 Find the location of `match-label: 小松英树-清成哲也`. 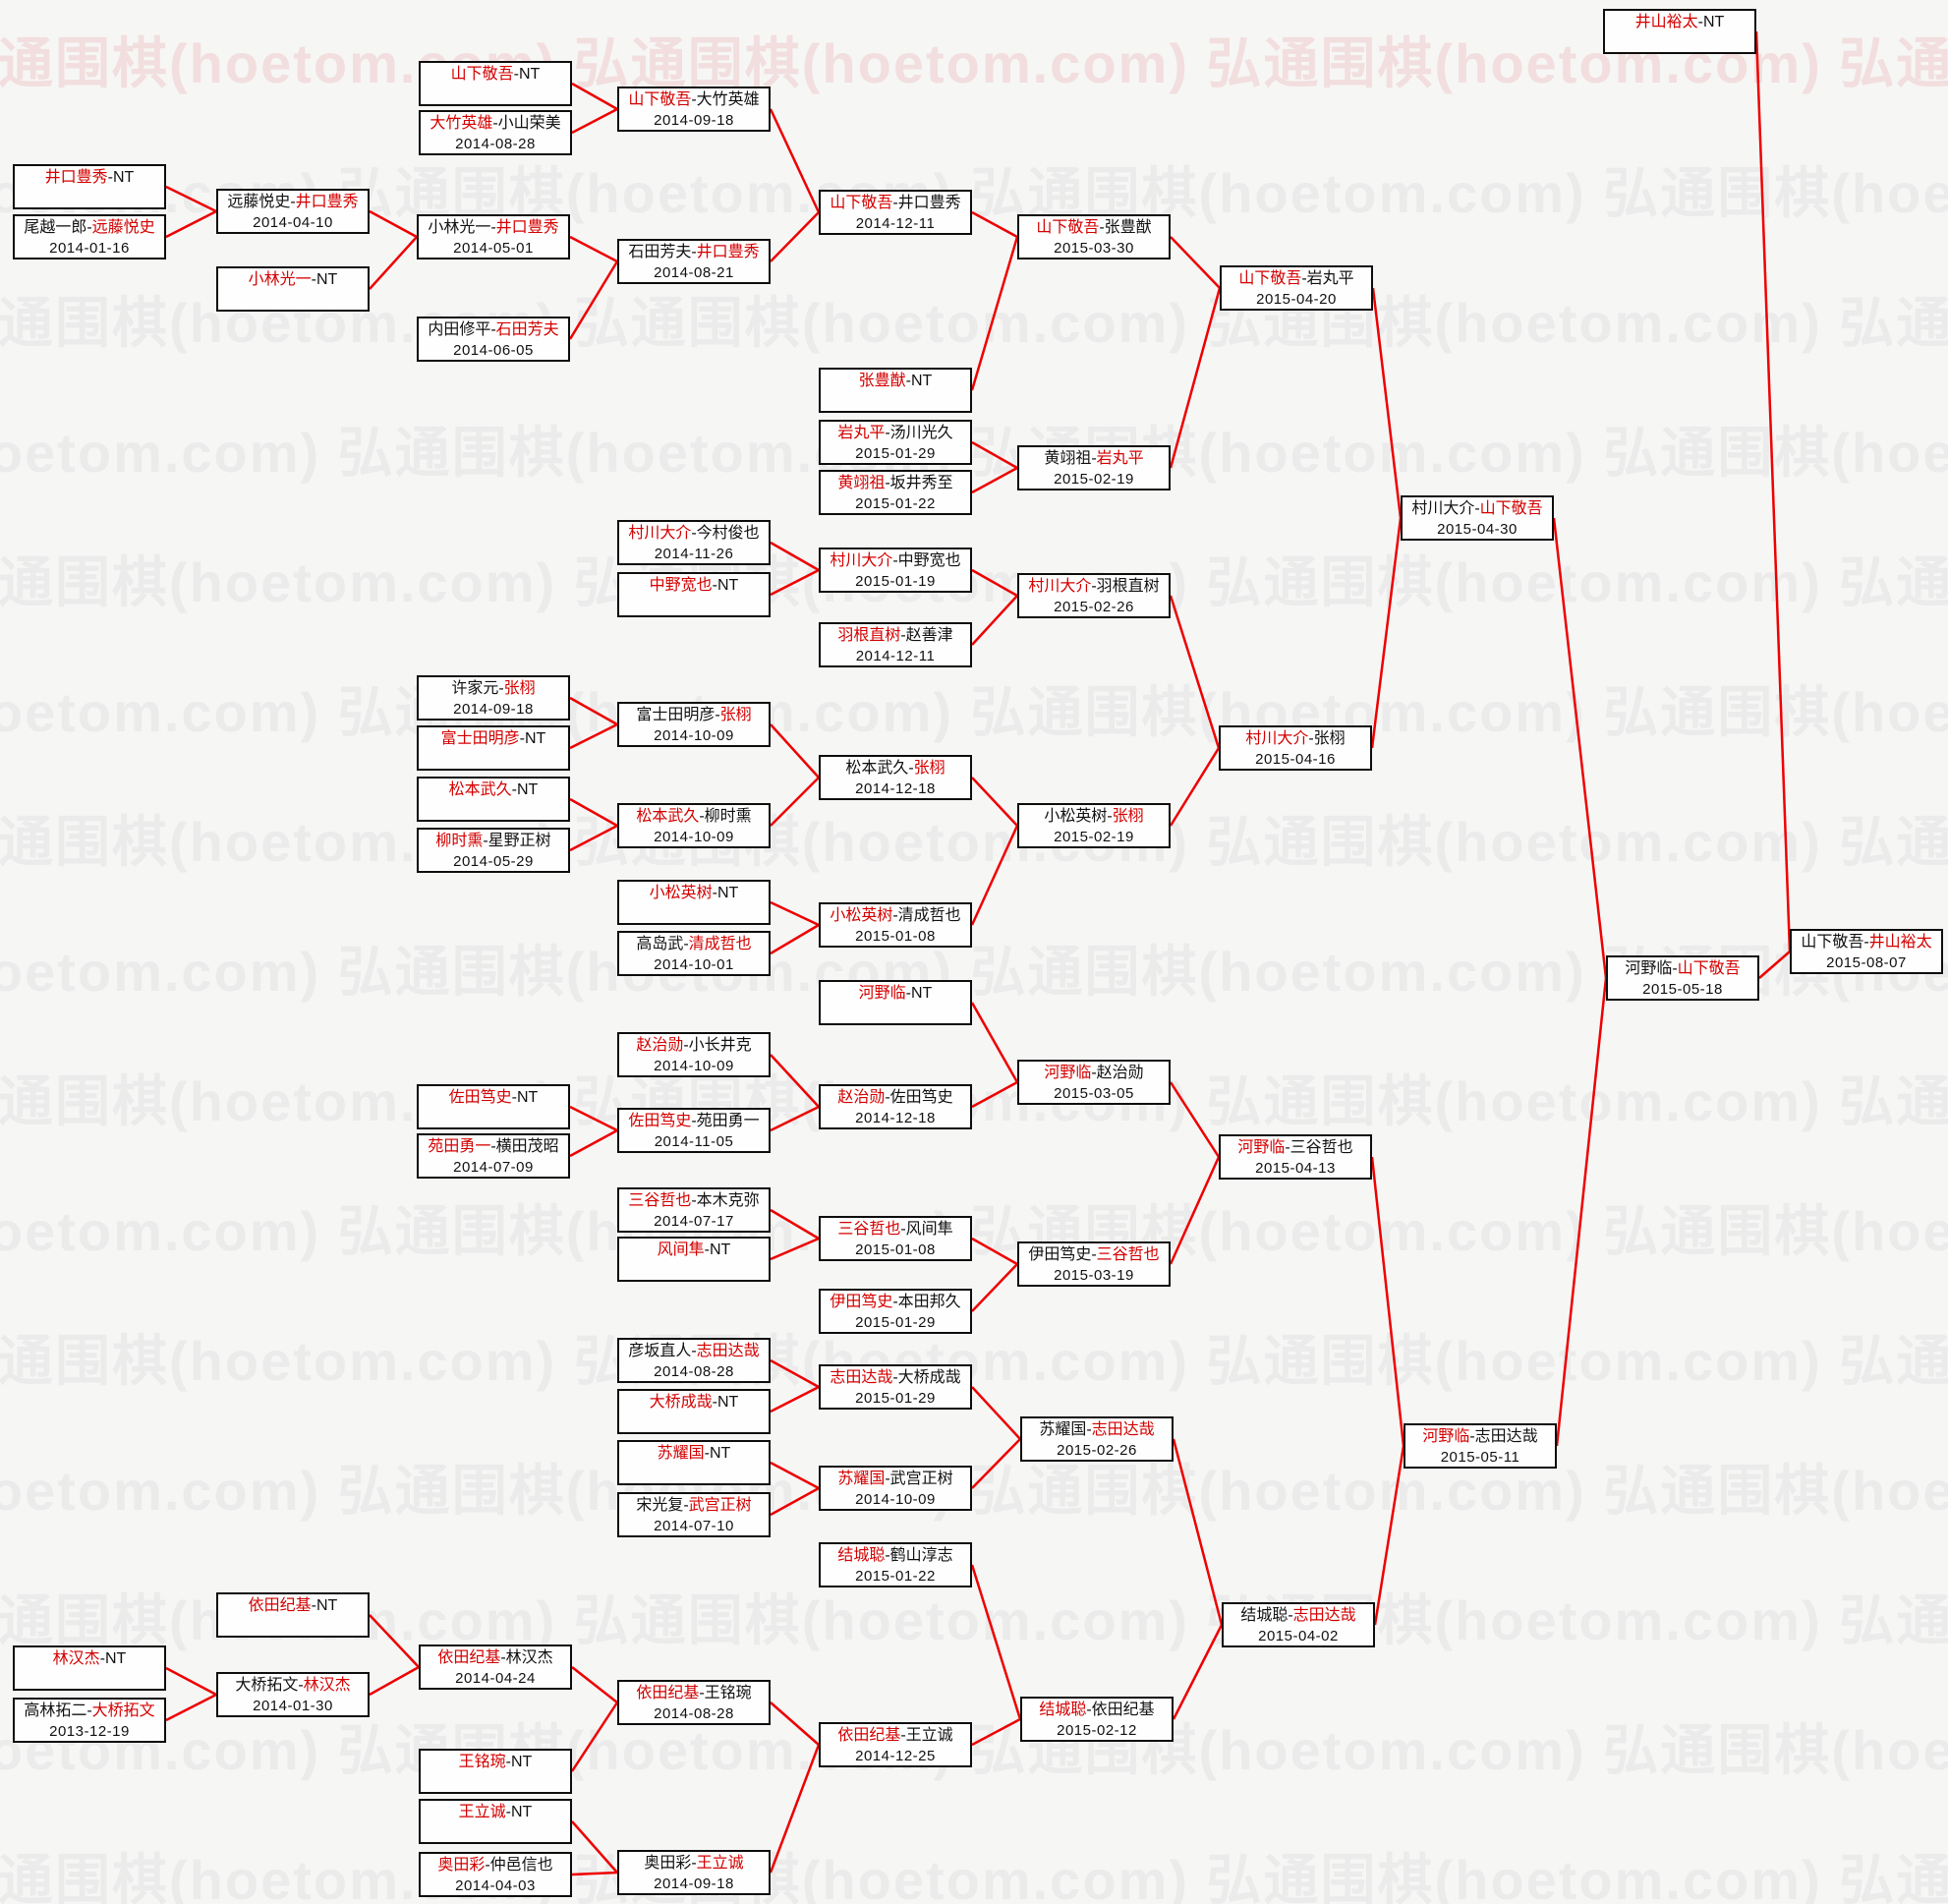

match-label: 小松英树-清成哲也 is located at coordinates (895, 915).